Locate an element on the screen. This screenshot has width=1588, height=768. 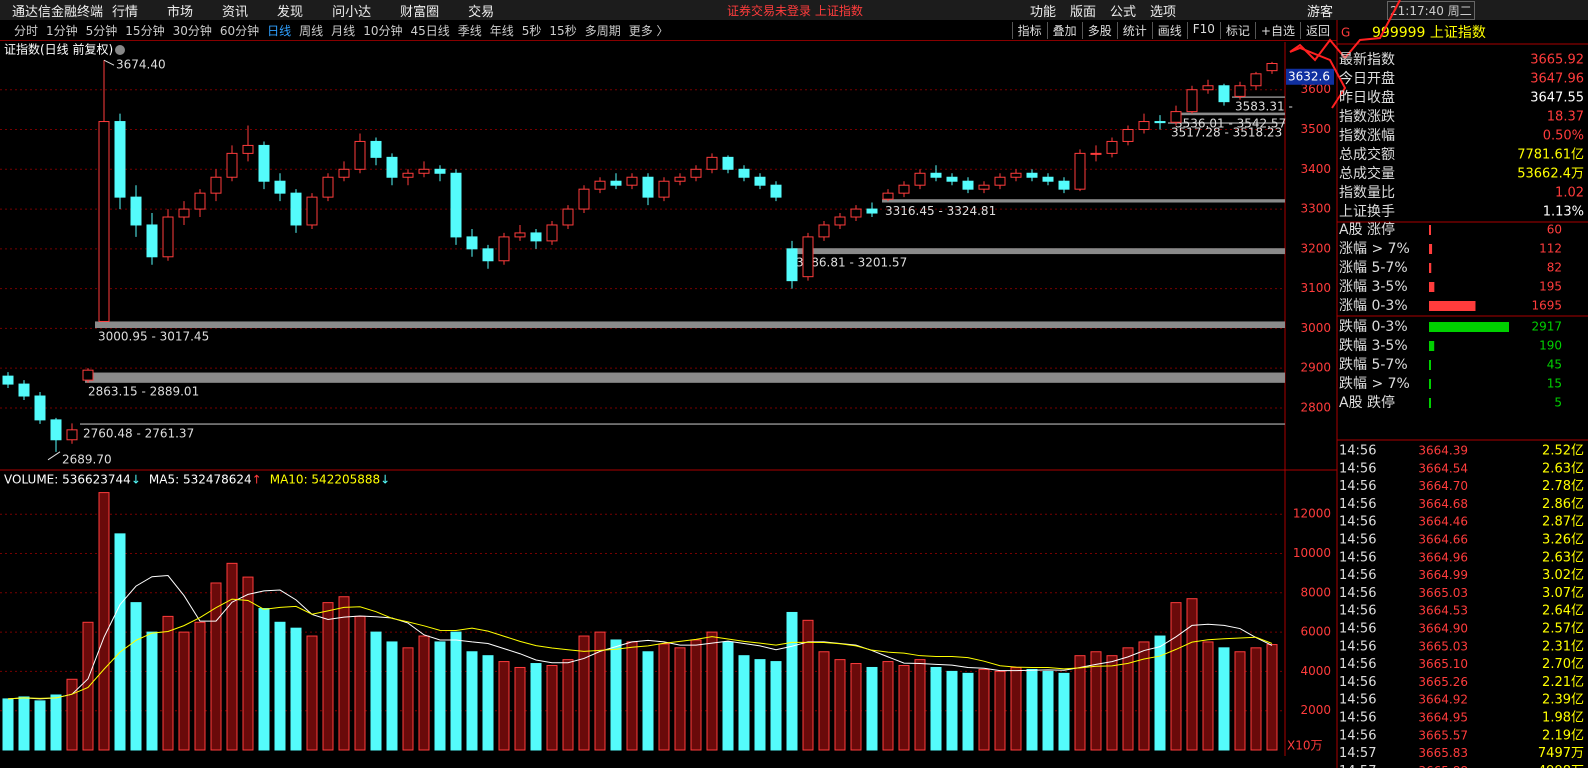
period-button: 5分钟 is located at coordinates (101, 30).